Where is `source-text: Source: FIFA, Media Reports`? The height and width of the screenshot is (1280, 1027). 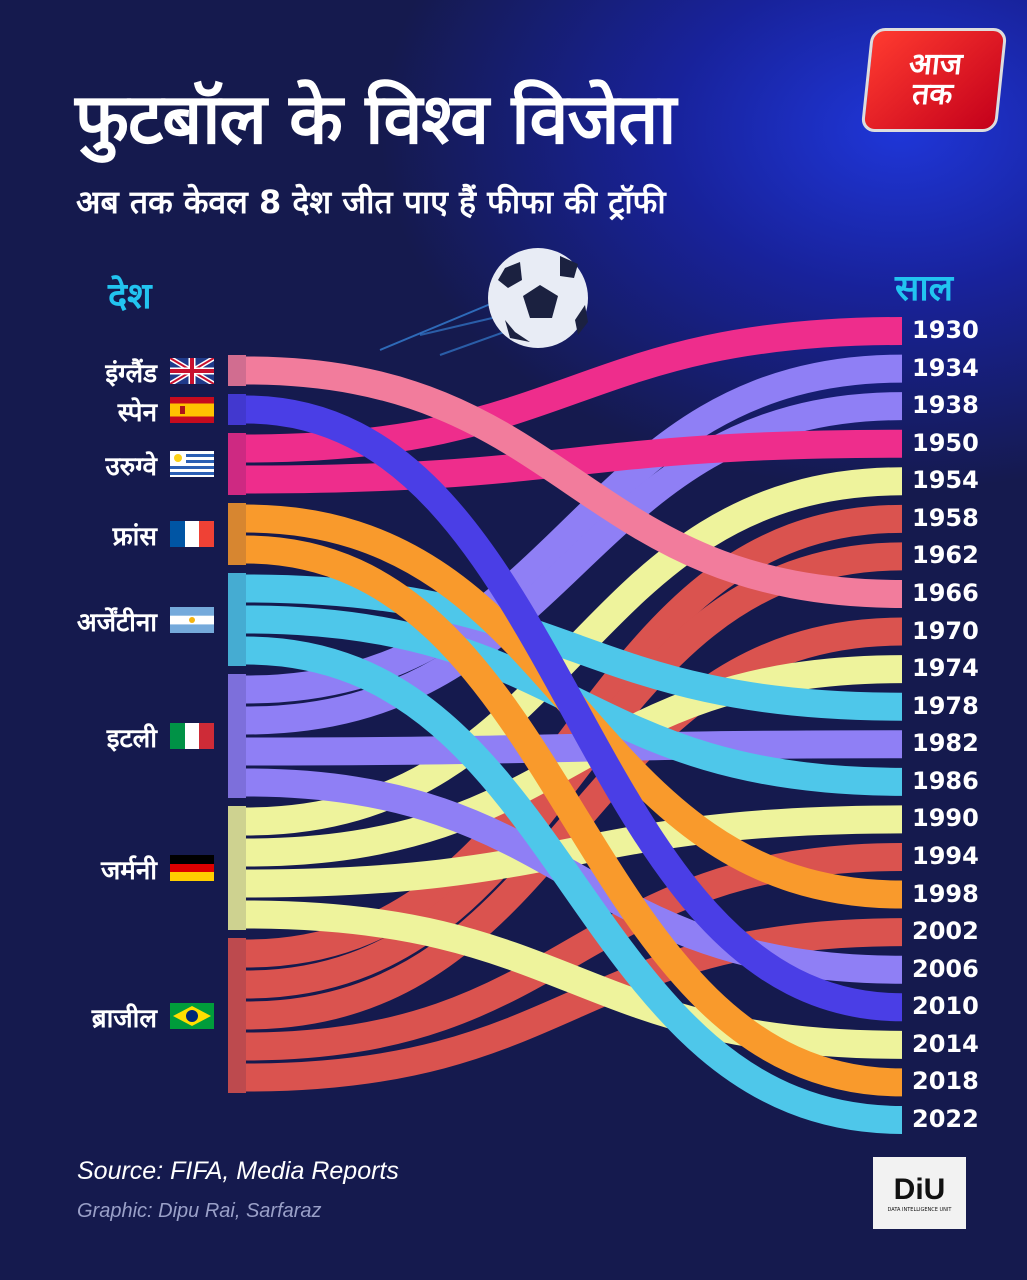
source-text: Source: FIFA, Media Reports is located at coordinates (238, 1171).